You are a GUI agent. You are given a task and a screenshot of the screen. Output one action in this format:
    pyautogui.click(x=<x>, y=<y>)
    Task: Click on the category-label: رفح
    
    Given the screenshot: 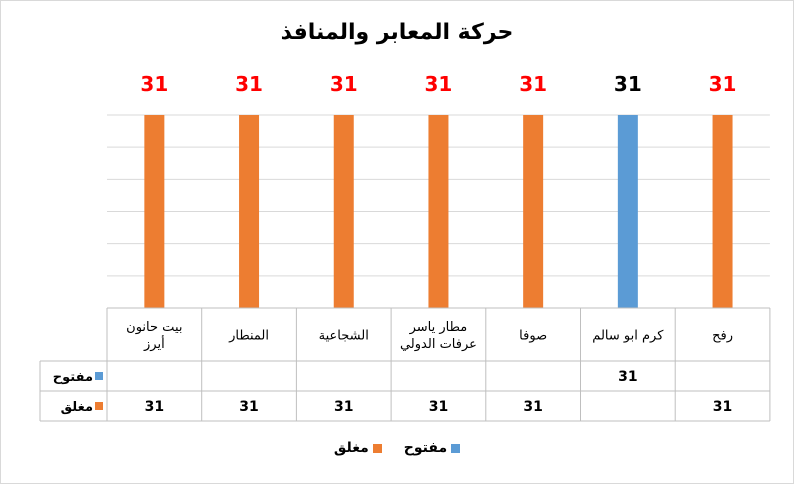 What is the action you would take?
    pyautogui.click(x=722, y=336)
    